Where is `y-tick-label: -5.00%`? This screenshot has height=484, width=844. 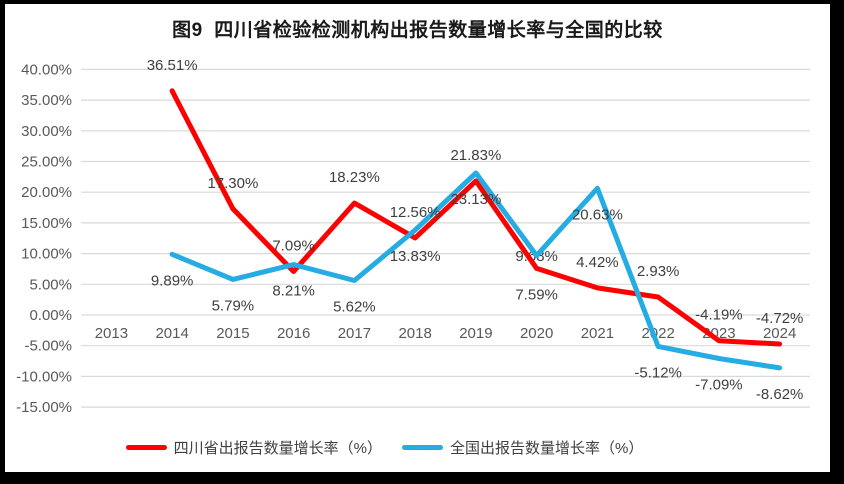
y-tick-label: -5.00% is located at coordinates (48, 346).